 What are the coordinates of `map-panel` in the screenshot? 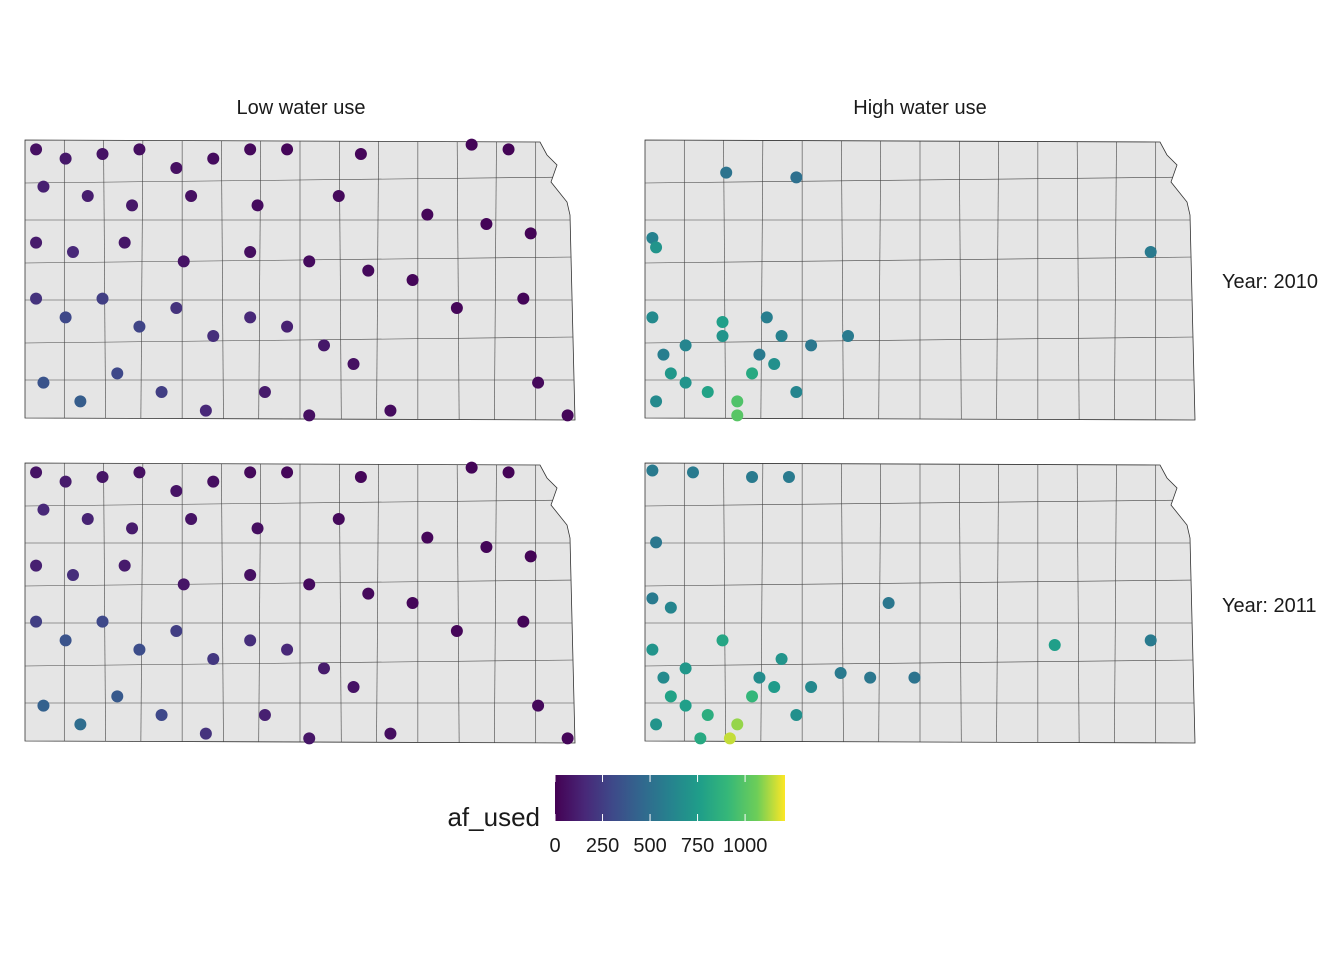 It's located at (300, 603).